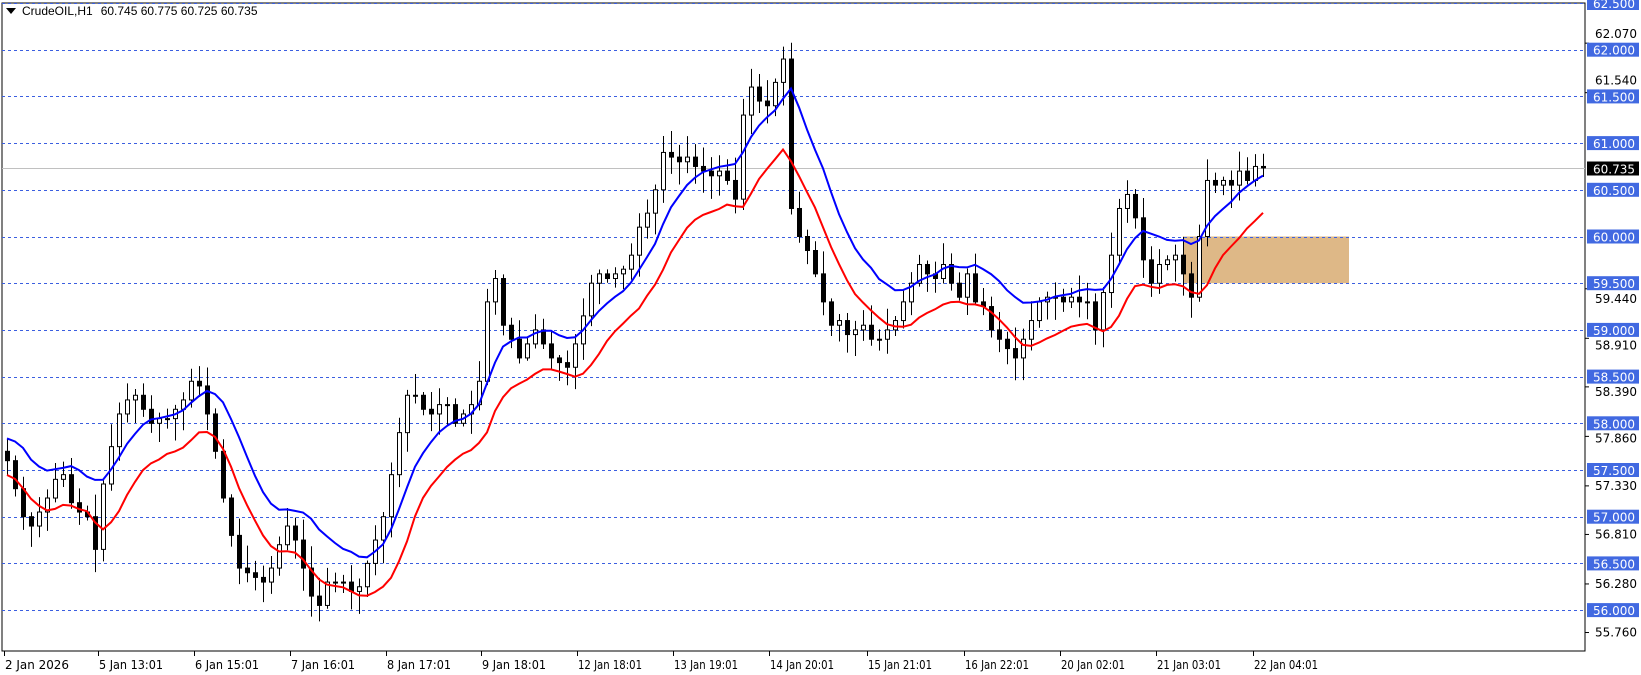 The width and height of the screenshot is (1641, 675). Describe the element at coordinates (1614, 284) in the screenshot. I see `level-label: 59.500` at that location.